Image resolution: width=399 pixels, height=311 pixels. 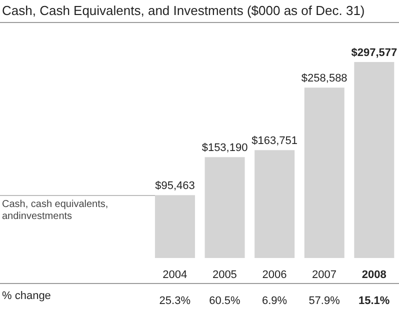 I want to click on data-label: $95,463, so click(x=175, y=186).